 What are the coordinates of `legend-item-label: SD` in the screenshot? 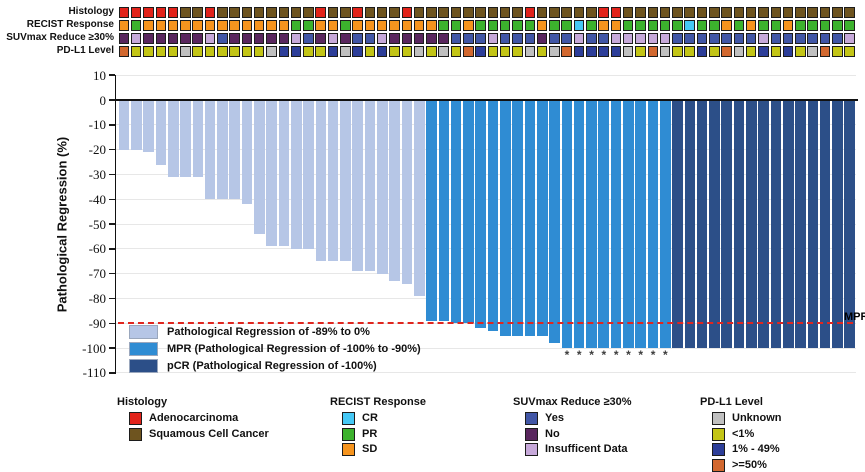 It's located at (370, 449).